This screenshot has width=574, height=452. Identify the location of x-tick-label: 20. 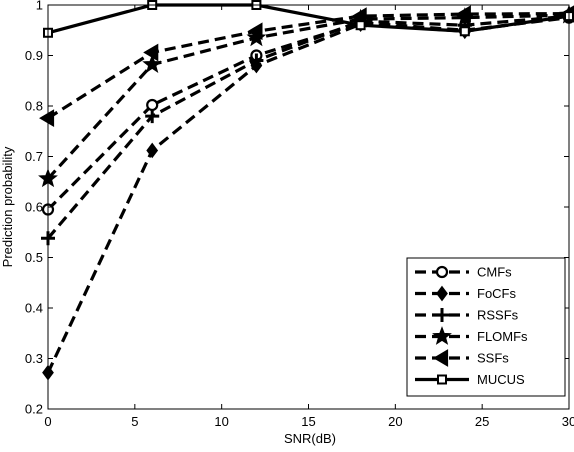
(395, 421).